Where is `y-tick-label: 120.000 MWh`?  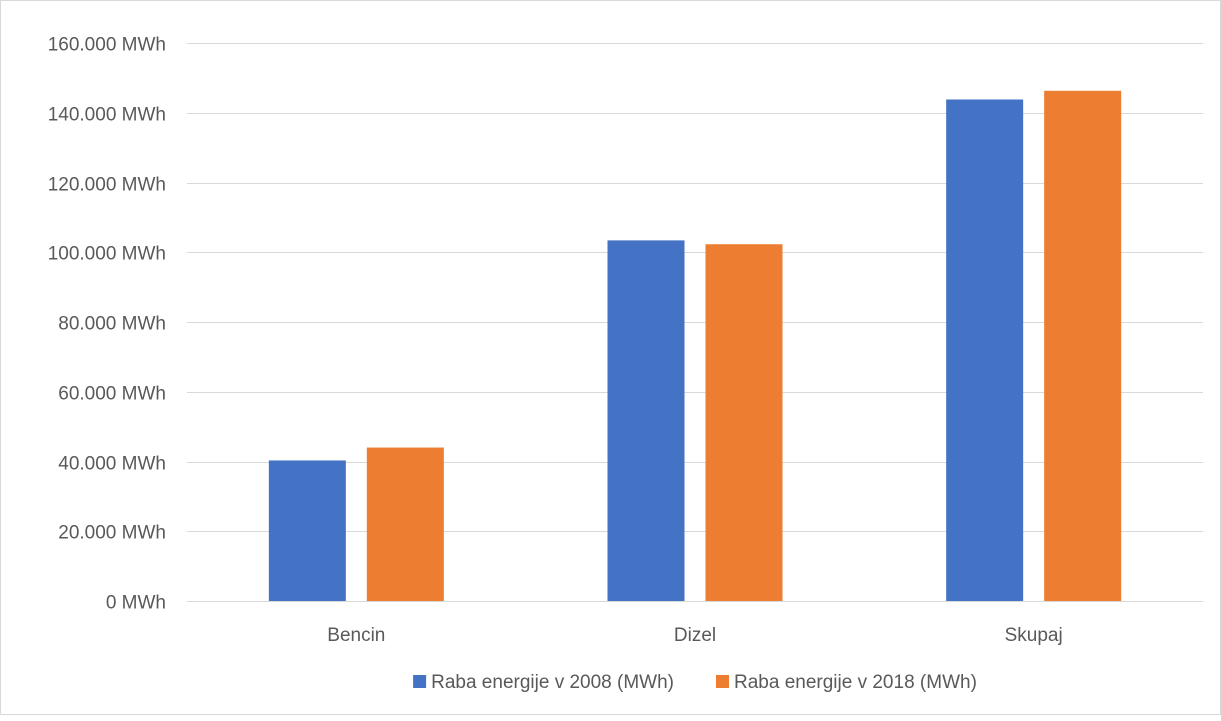
y-tick-label: 120.000 MWh is located at coordinates (107, 185).